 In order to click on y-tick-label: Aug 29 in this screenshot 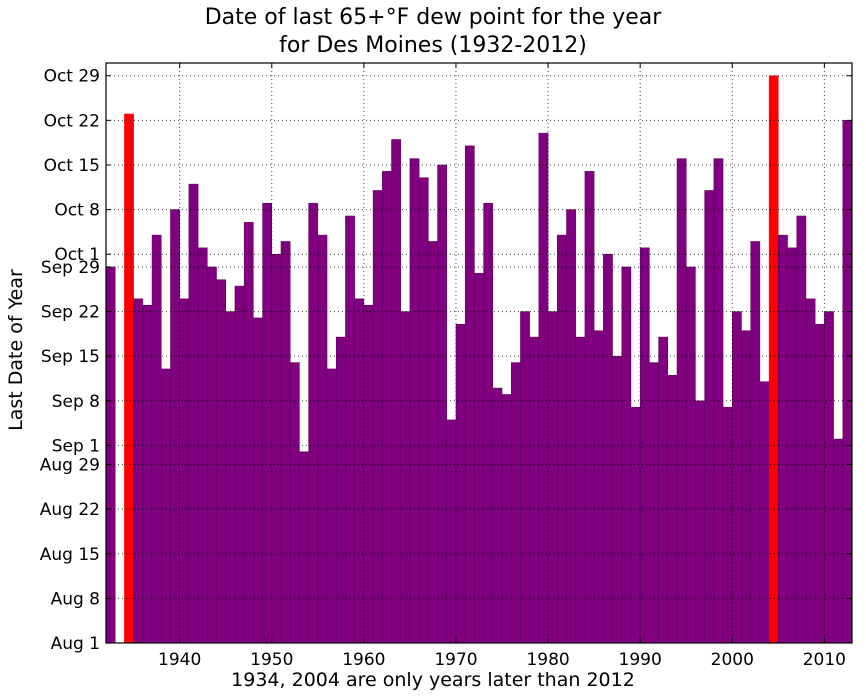, I will do `click(70, 466)`.